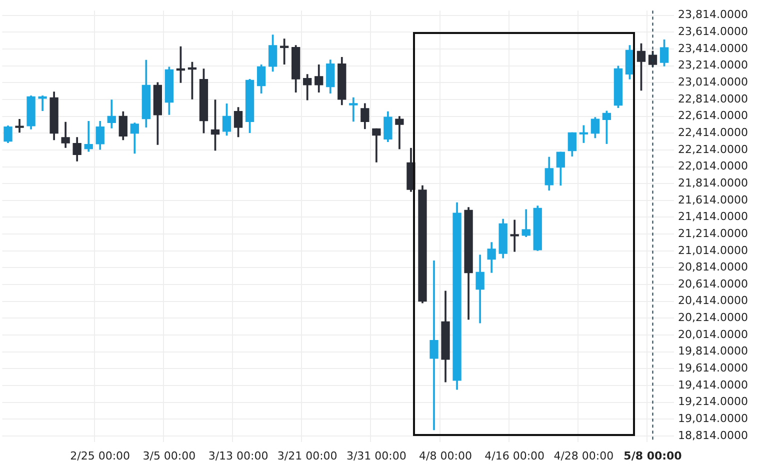 This screenshot has width=760, height=475. What do you see at coordinates (713, 250) in the screenshot?
I see `y-tick-label: 21,014.0000` at bounding box center [713, 250].